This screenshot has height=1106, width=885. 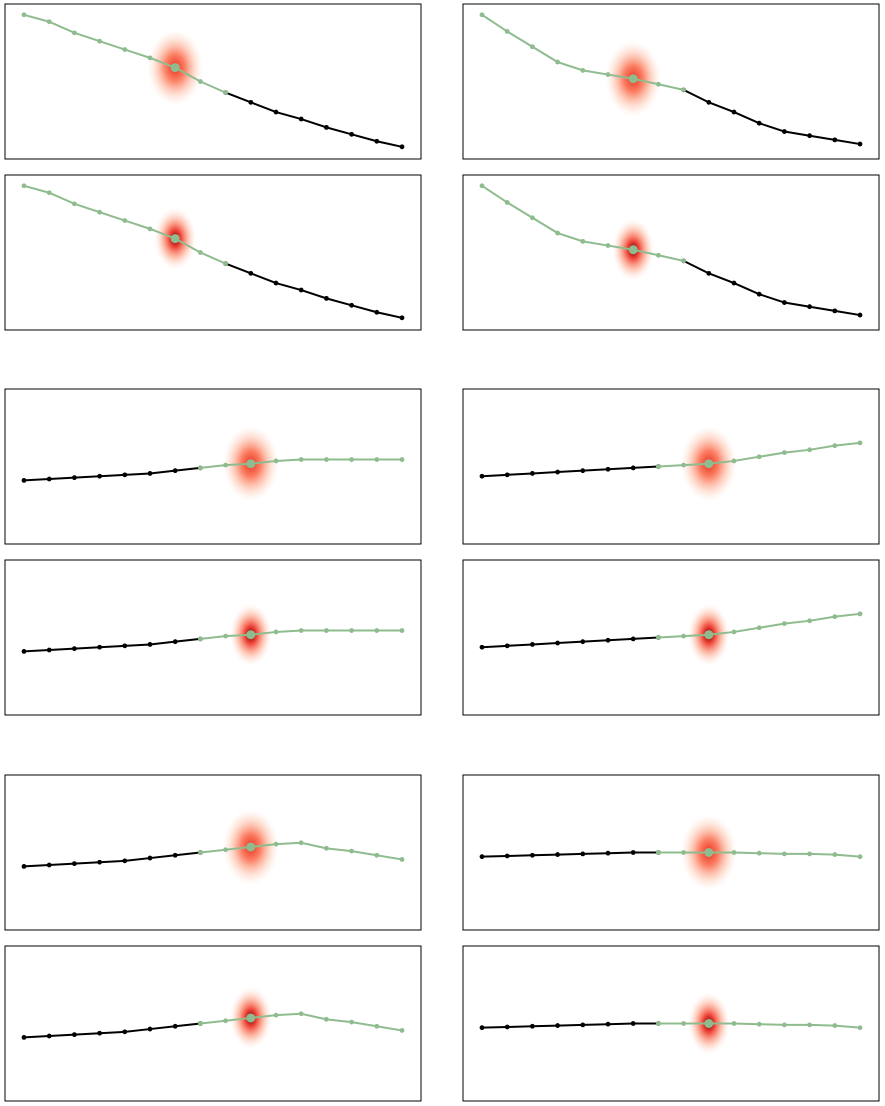 What do you see at coordinates (671, 81) in the screenshot?
I see `panel-frame` at bounding box center [671, 81].